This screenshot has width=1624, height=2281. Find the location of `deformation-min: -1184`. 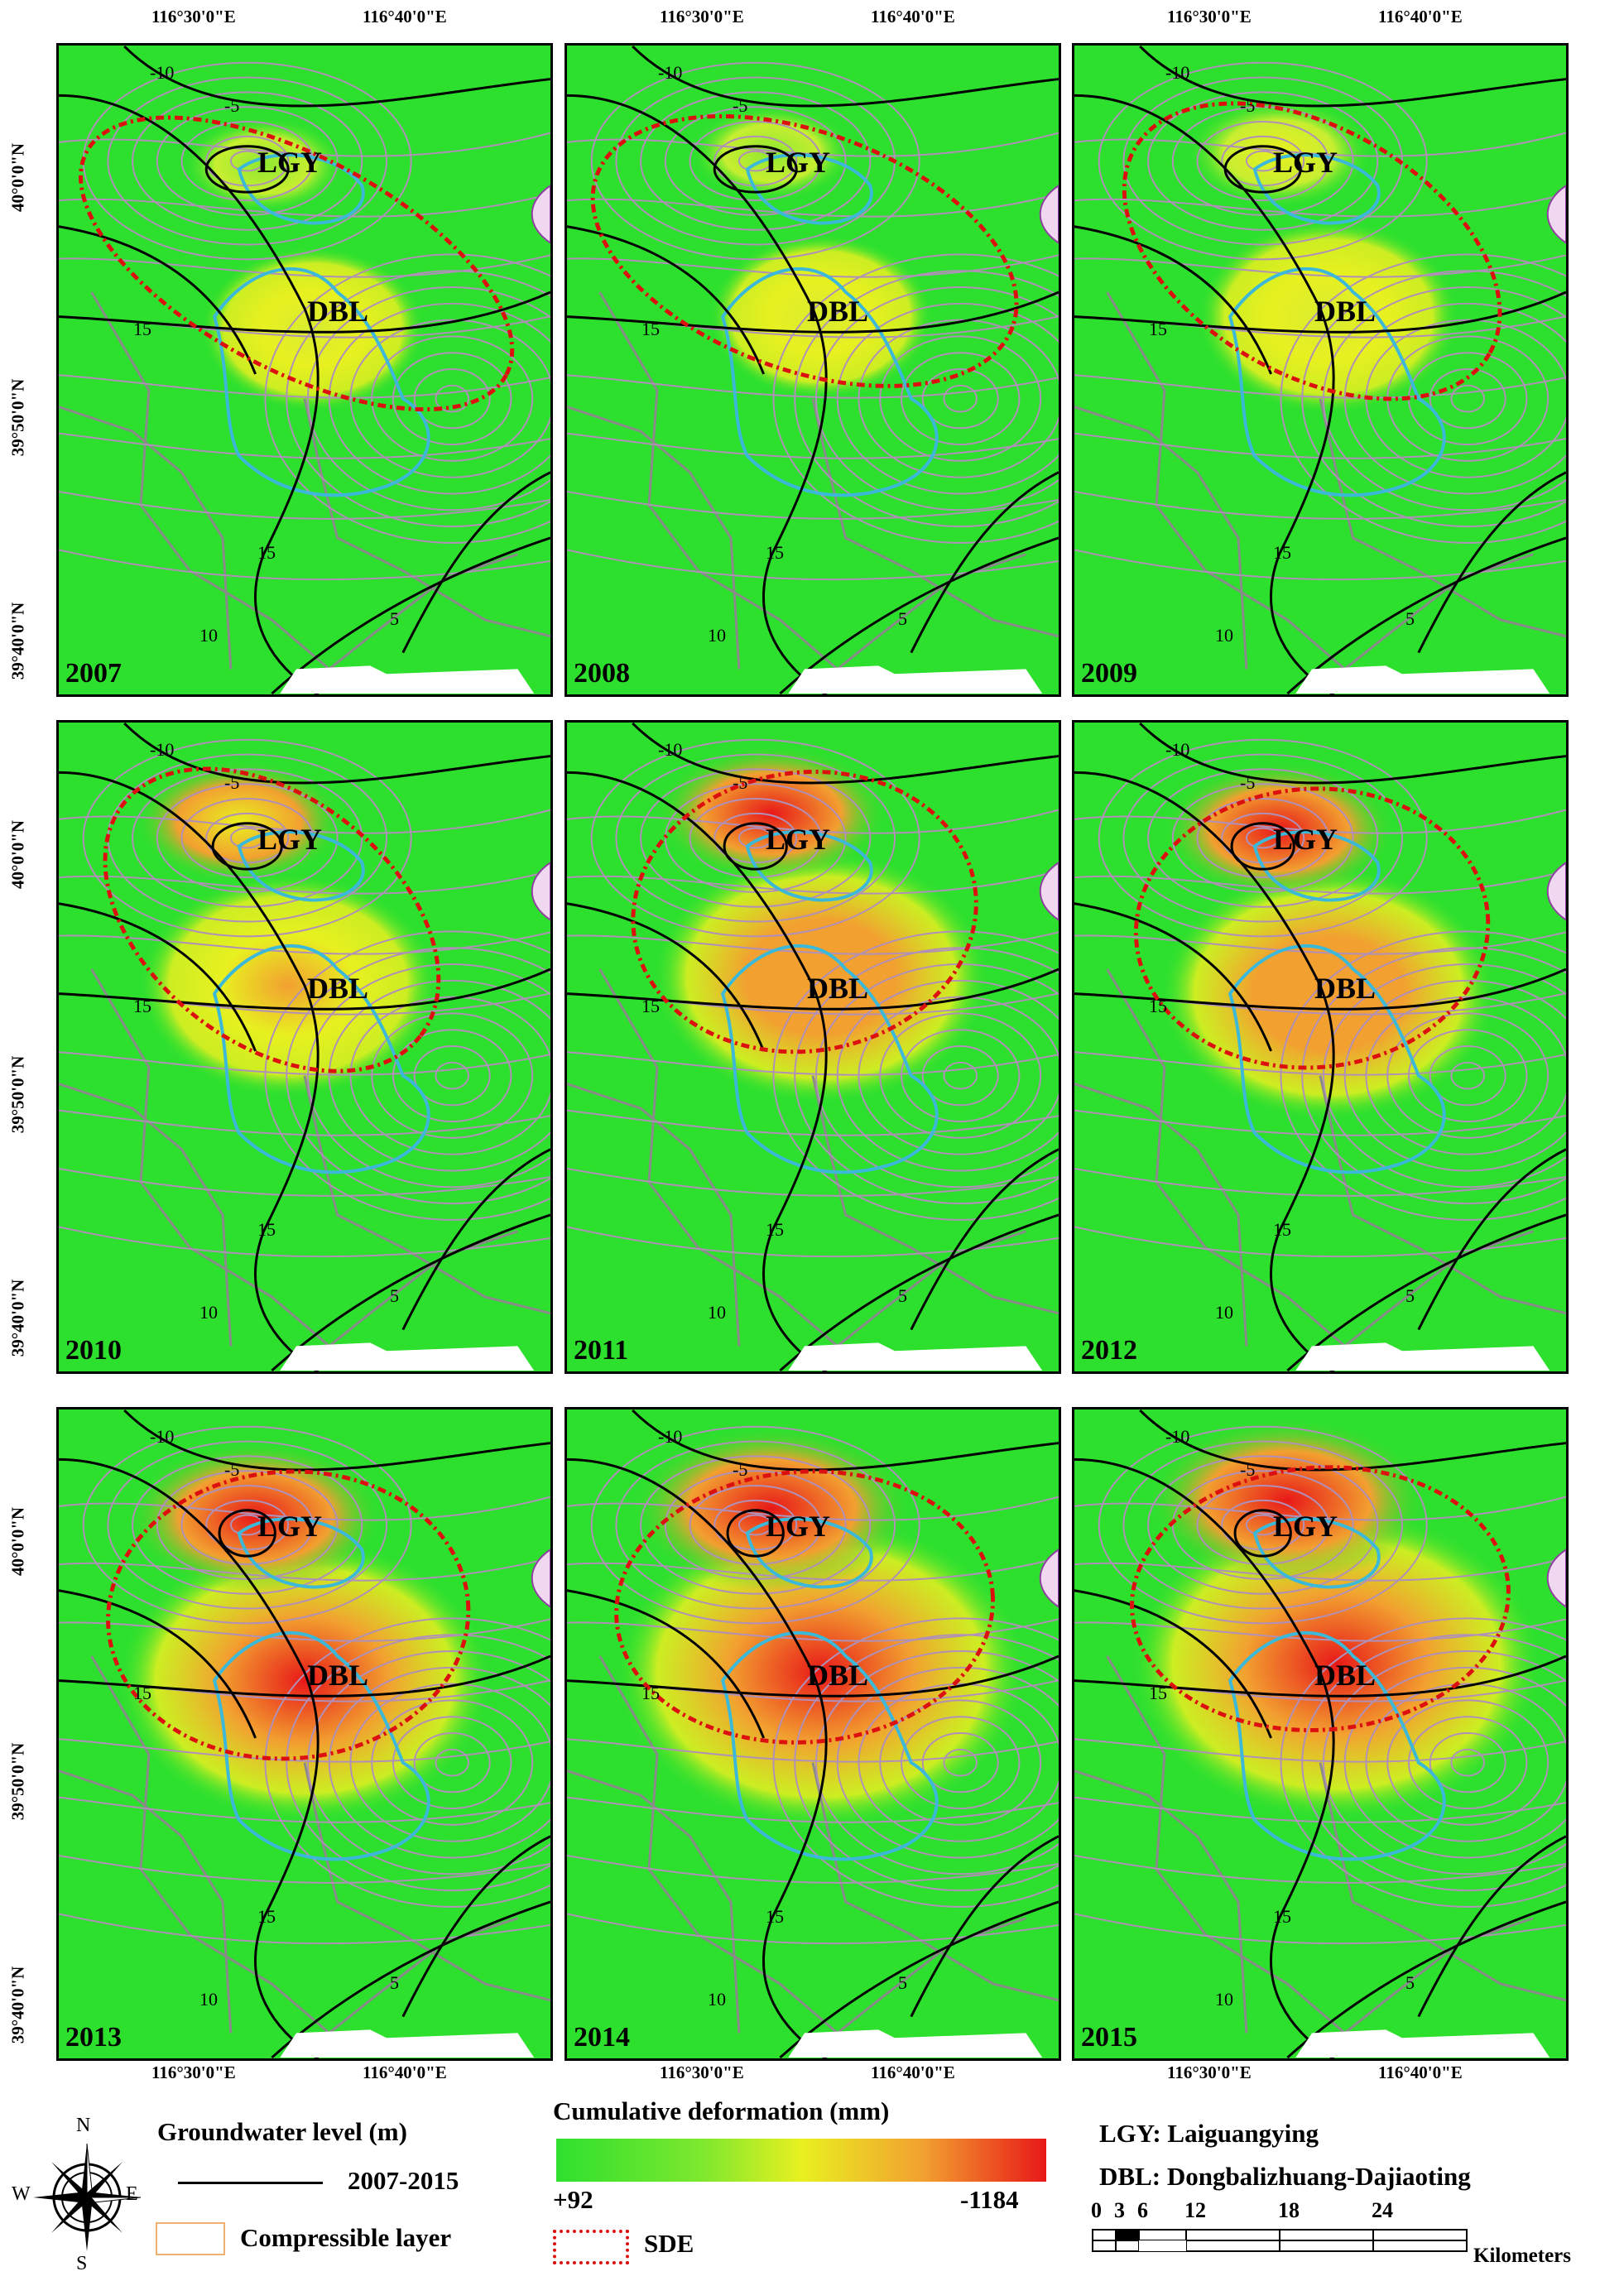

deformation-min: -1184 is located at coordinates (990, 2199).